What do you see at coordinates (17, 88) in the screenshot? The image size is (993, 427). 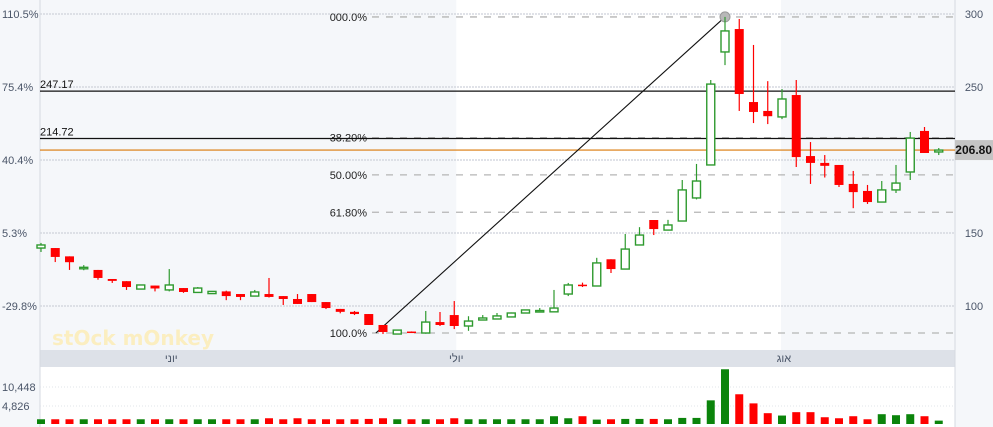 I see `percent-tick-label: 75.4%` at bounding box center [17, 88].